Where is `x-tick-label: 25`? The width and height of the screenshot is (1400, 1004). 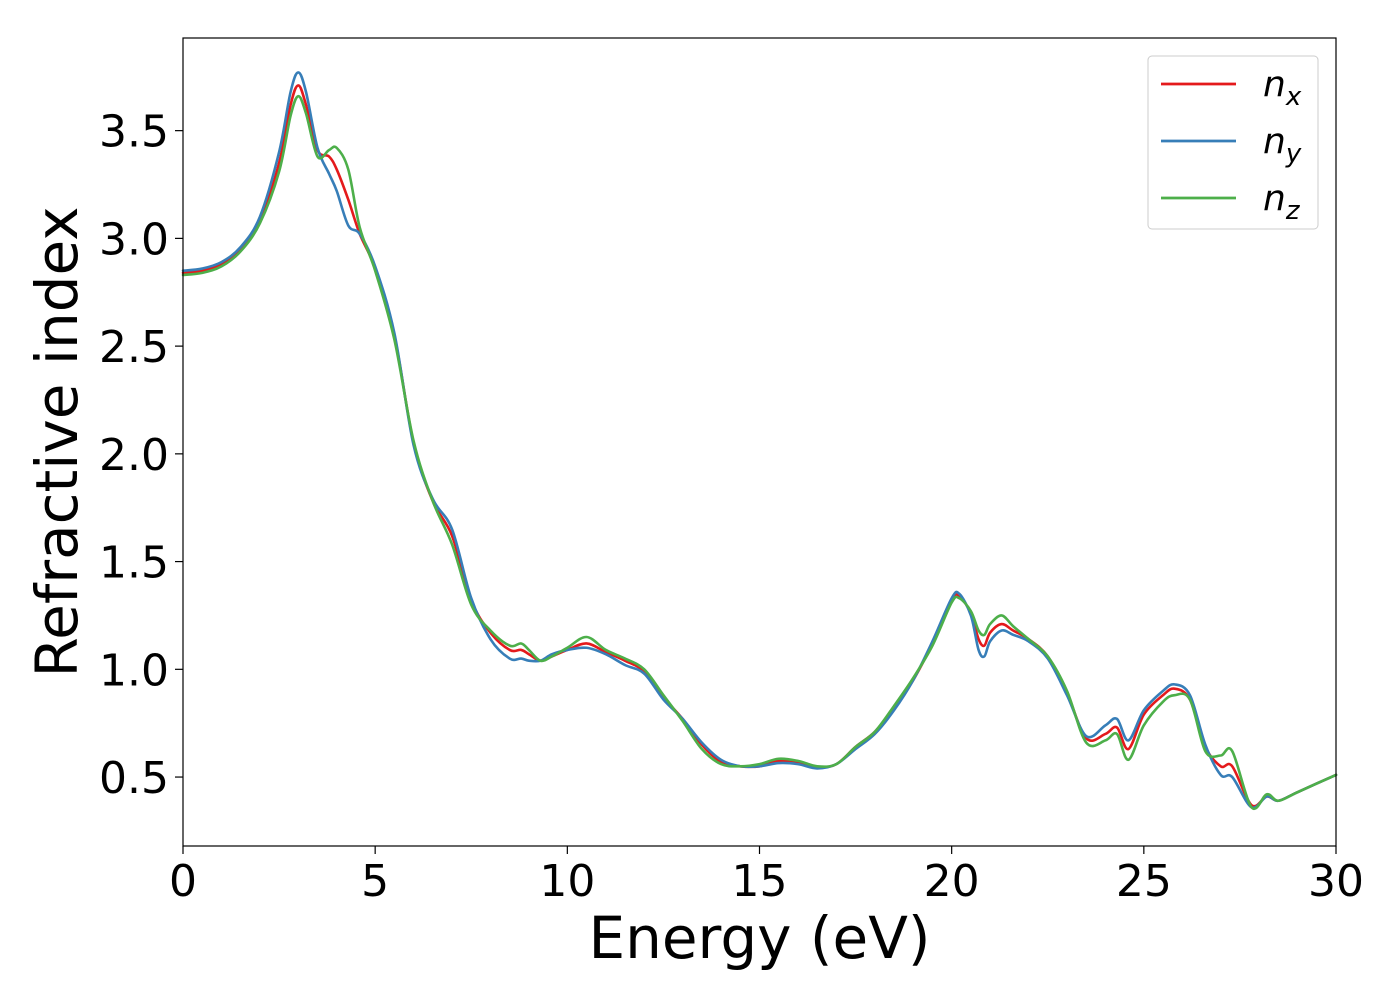
x-tick-label: 25 is located at coordinates (1144, 881).